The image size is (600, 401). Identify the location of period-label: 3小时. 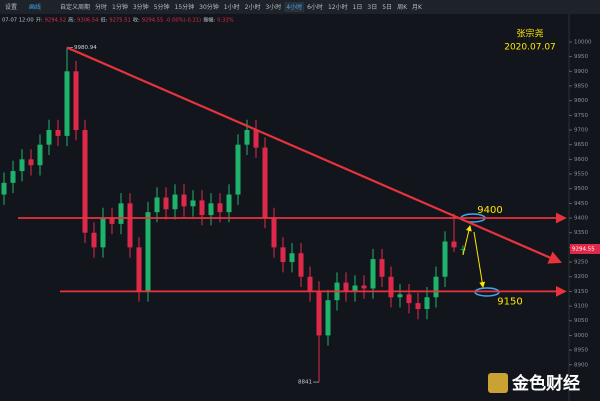
(273, 7).